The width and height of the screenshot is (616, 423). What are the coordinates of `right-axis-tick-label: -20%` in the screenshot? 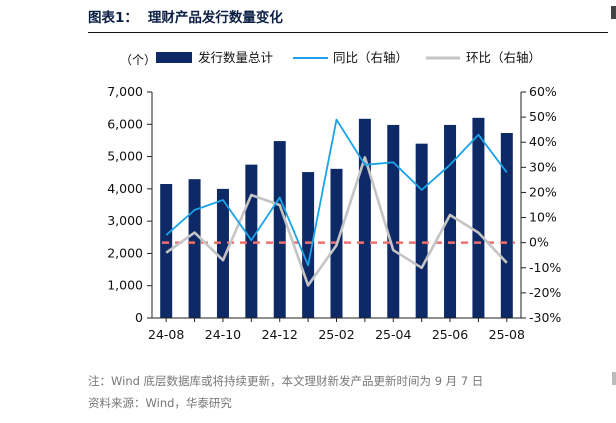 It's located at (545, 292).